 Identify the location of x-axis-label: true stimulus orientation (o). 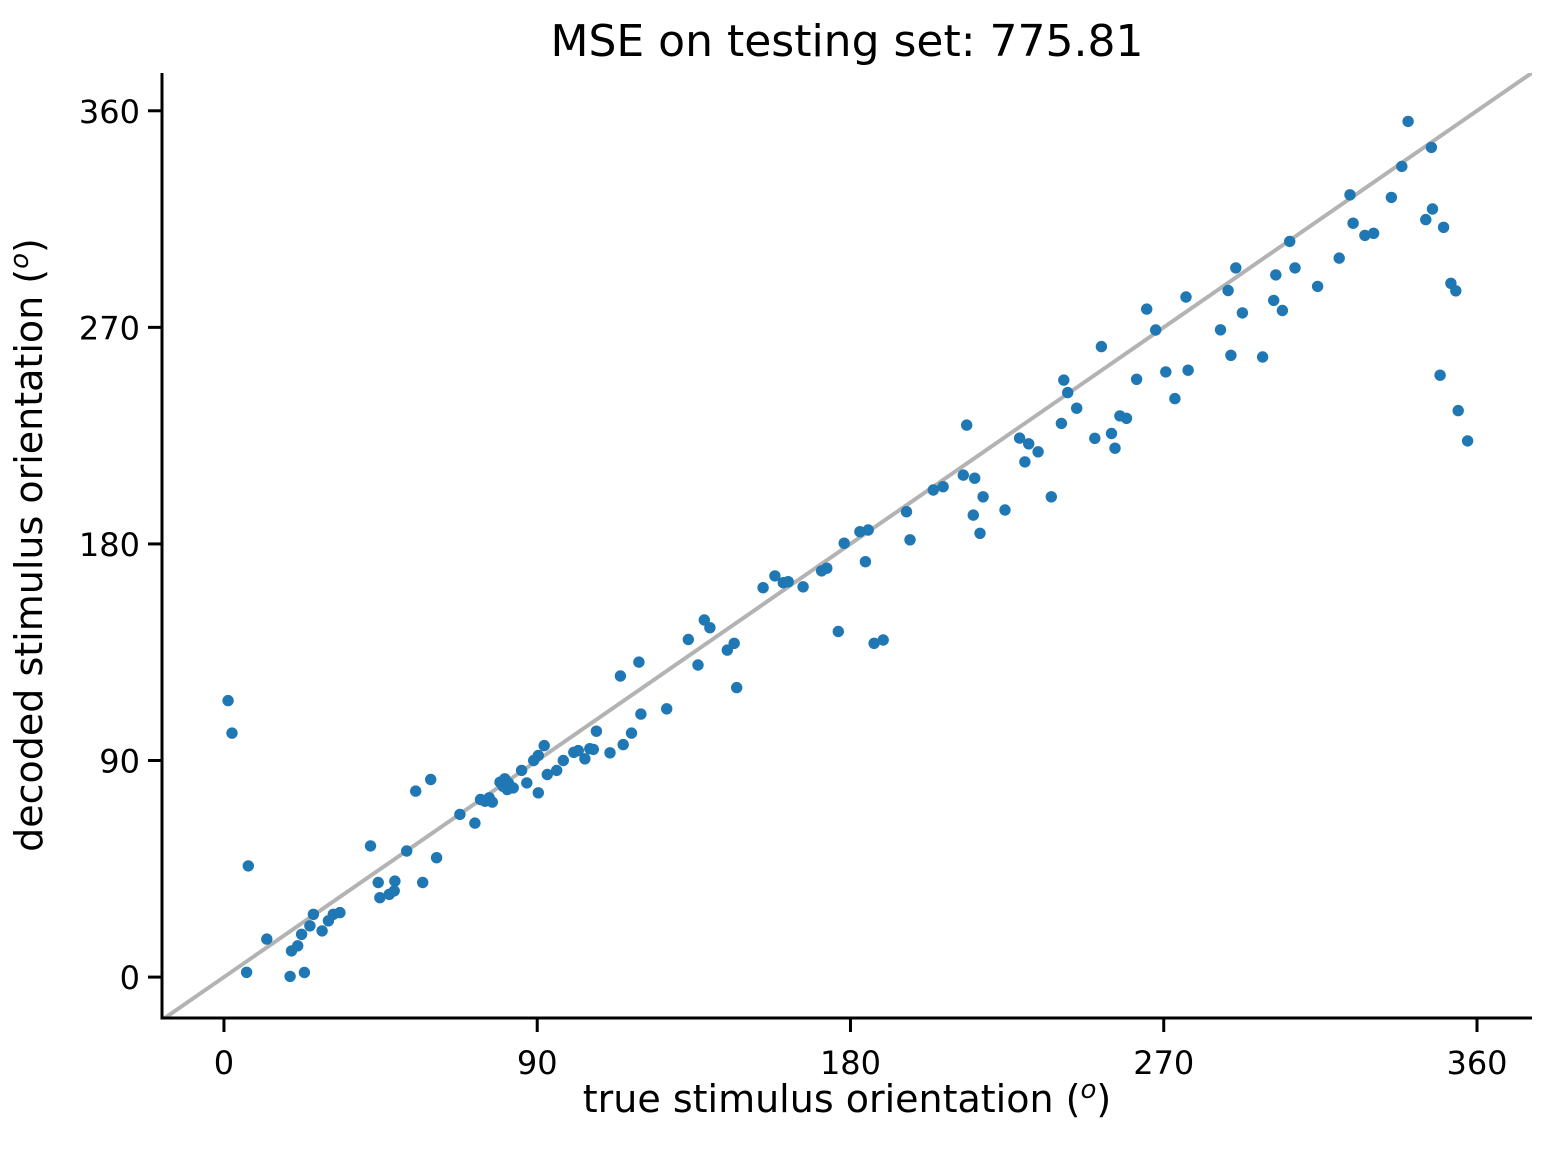
(847, 1098).